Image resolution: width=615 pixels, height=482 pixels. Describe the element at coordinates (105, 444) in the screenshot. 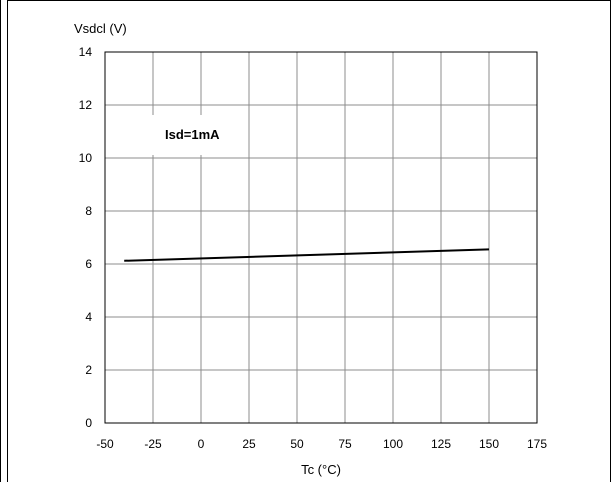

I see `x-tick-label: -50` at that location.